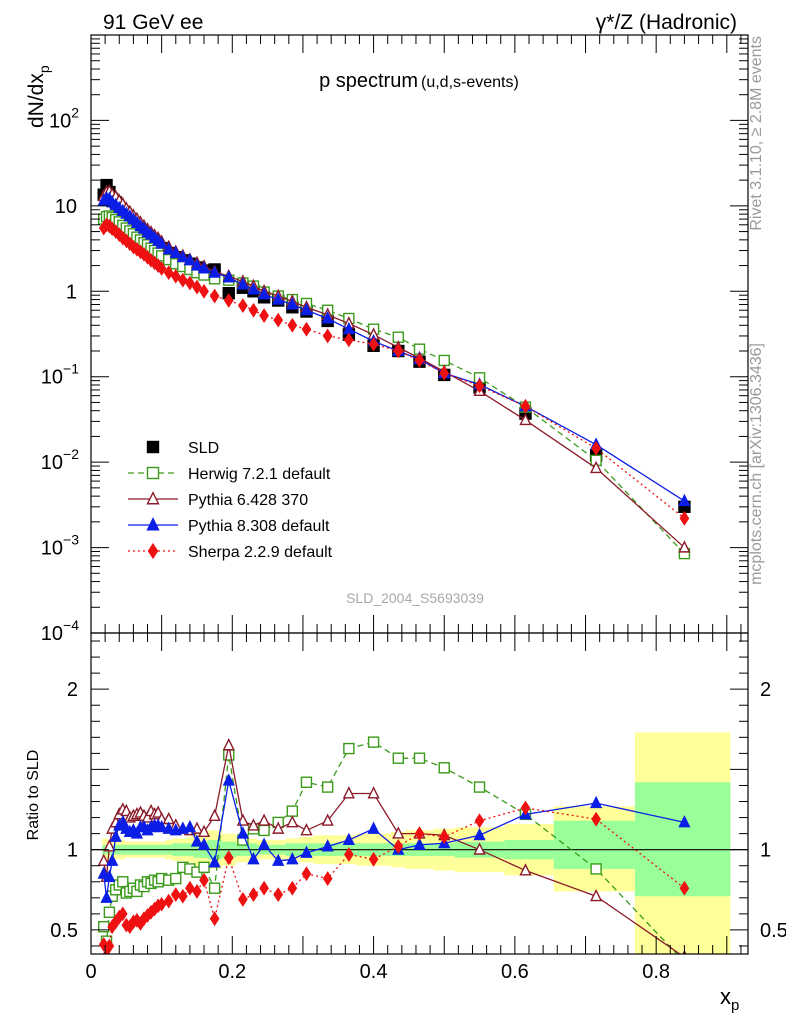 The height and width of the screenshot is (1024, 786). What do you see at coordinates (75, 112) in the screenshot?
I see `main-y-tick-exponent: 2` at bounding box center [75, 112].